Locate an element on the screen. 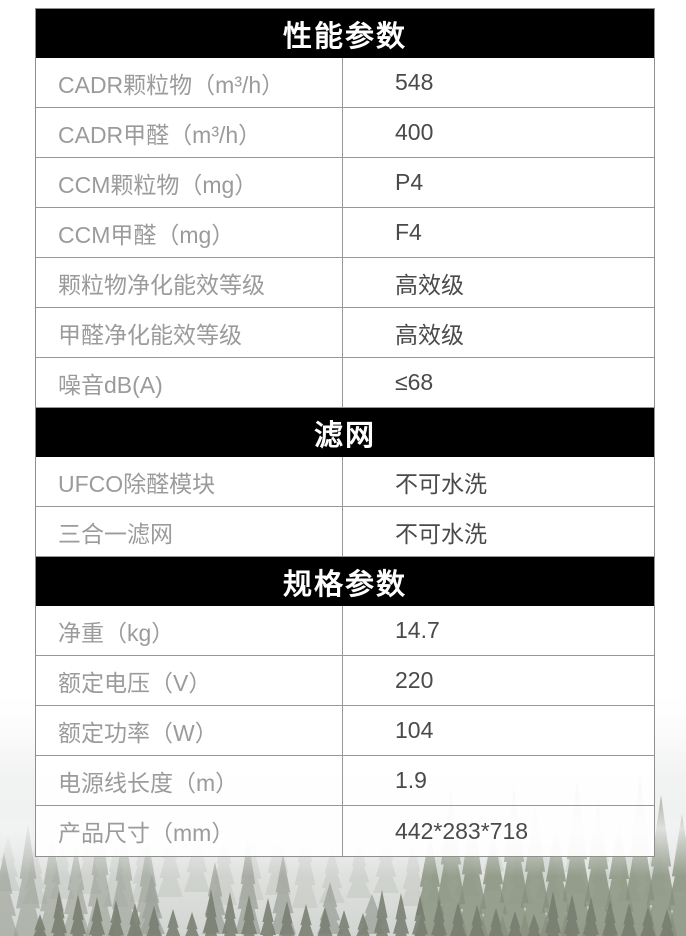 Image resolution: width=686 pixels, height=936 pixels. spec-row: CCM甲醛（mg） F4 is located at coordinates (345, 233).